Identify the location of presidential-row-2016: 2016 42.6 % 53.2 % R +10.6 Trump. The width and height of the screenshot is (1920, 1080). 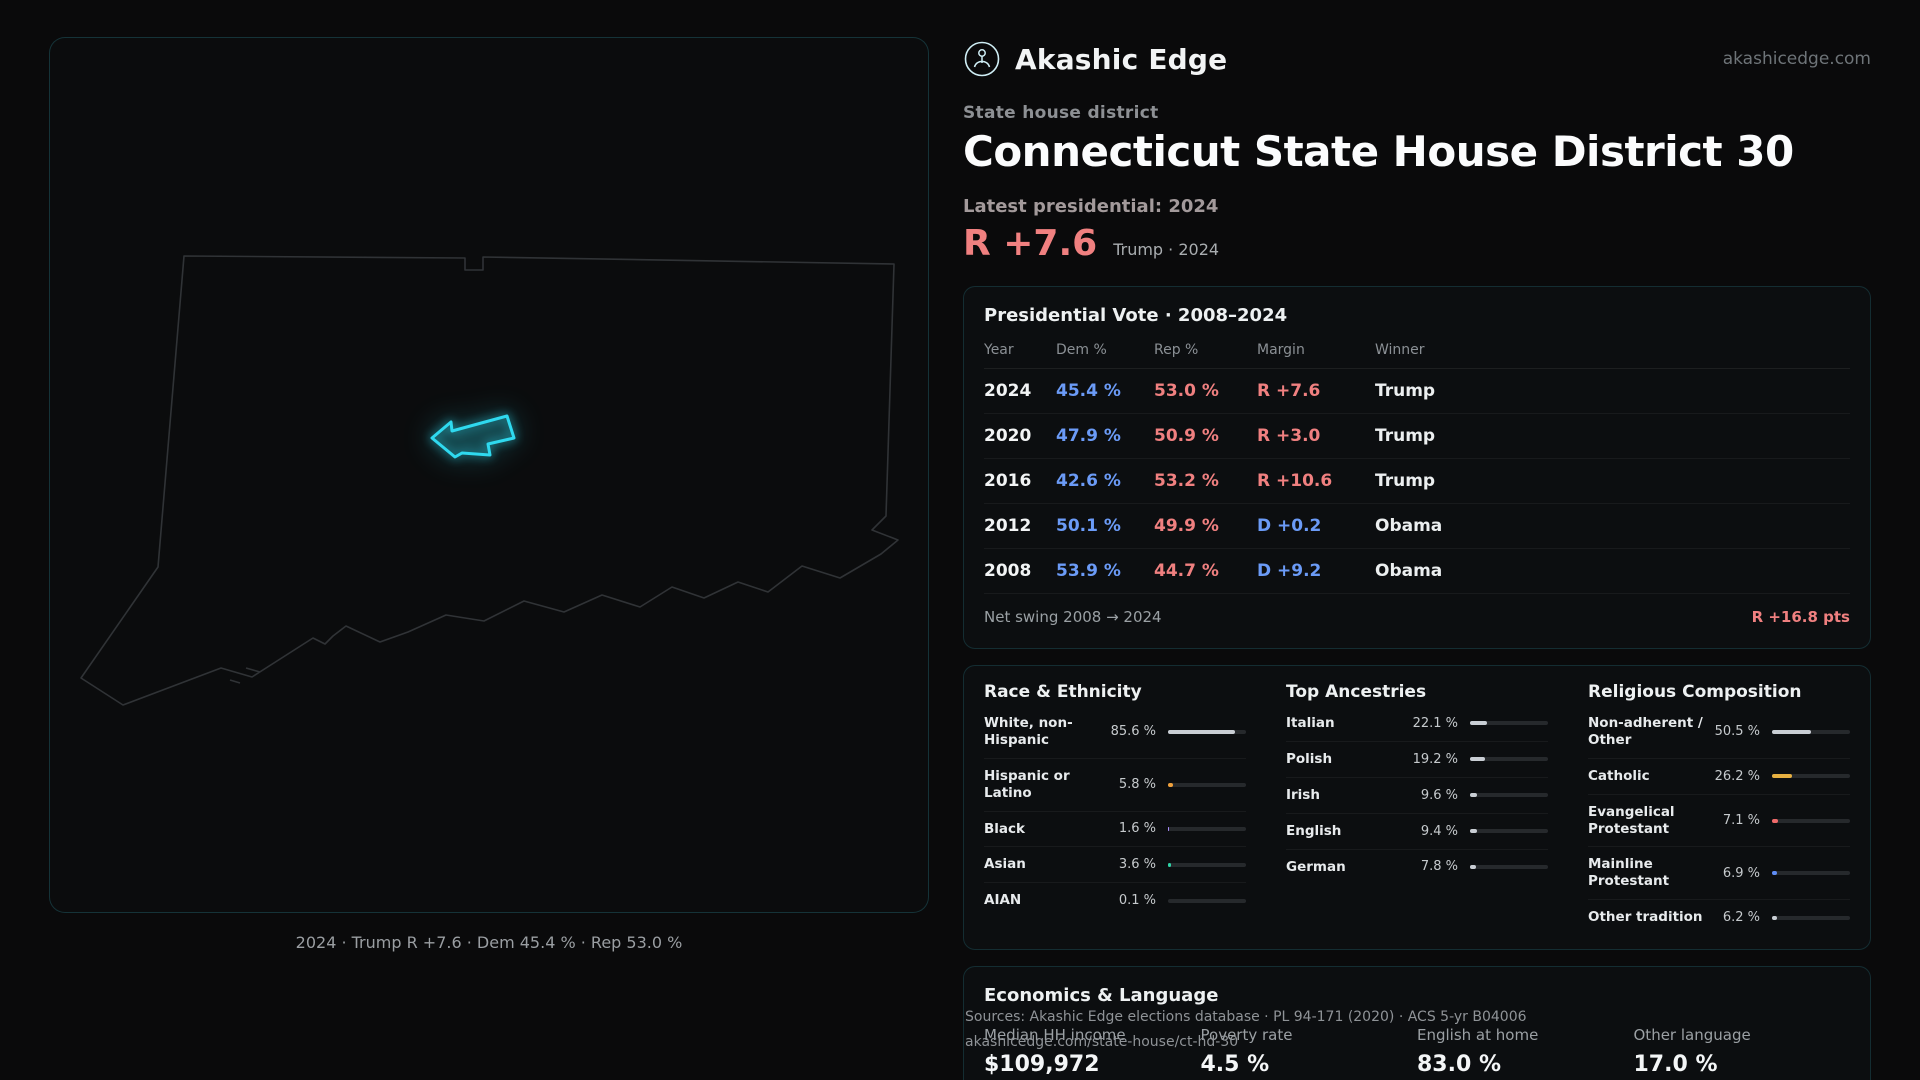
(1417, 481).